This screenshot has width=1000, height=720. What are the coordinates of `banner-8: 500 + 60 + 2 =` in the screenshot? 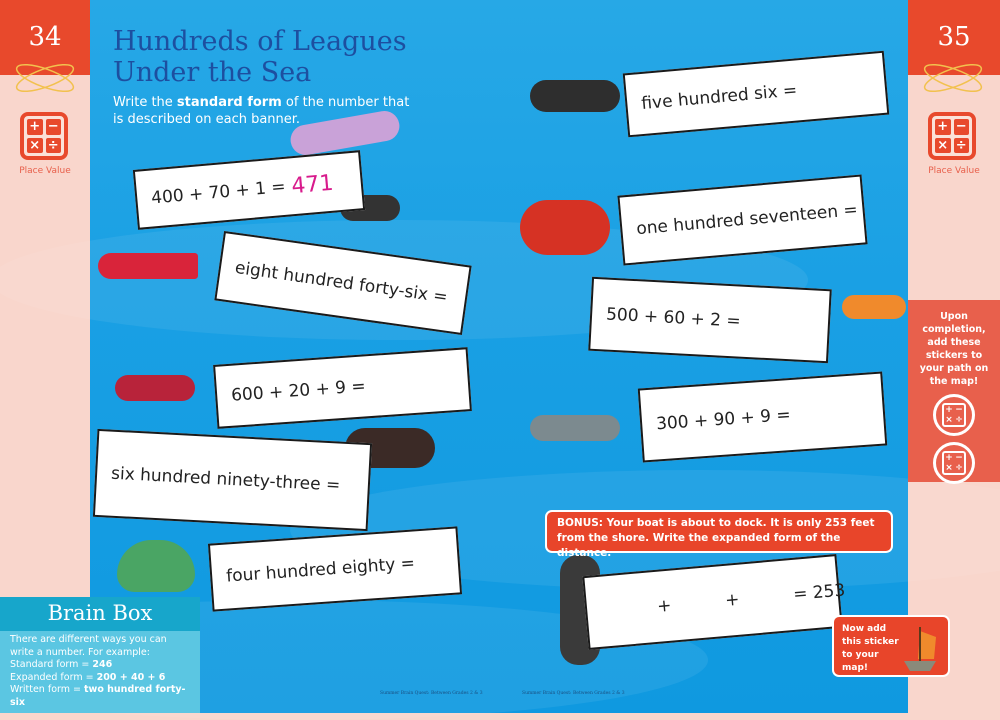 It's located at (710, 320).